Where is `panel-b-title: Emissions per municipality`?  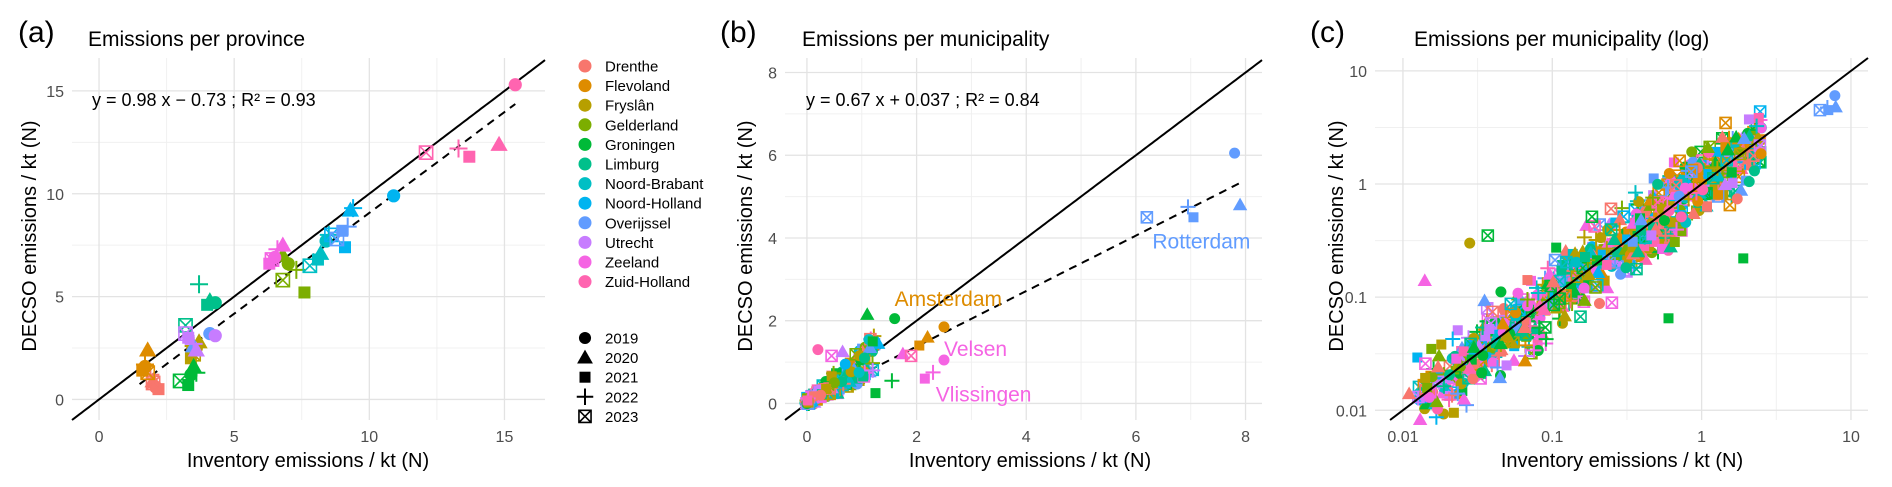
panel-b-title: Emissions per municipality is located at coordinates (926, 39).